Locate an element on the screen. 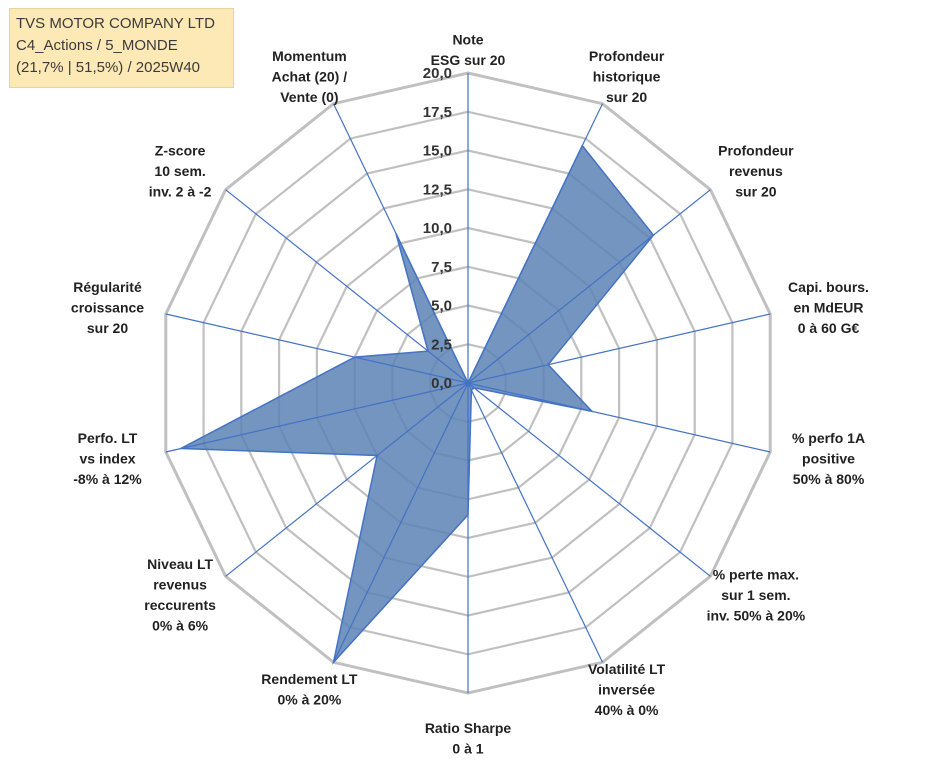 The height and width of the screenshot is (776, 933). category-label: C4_Actions / 5_MONDE is located at coordinates (97, 45).